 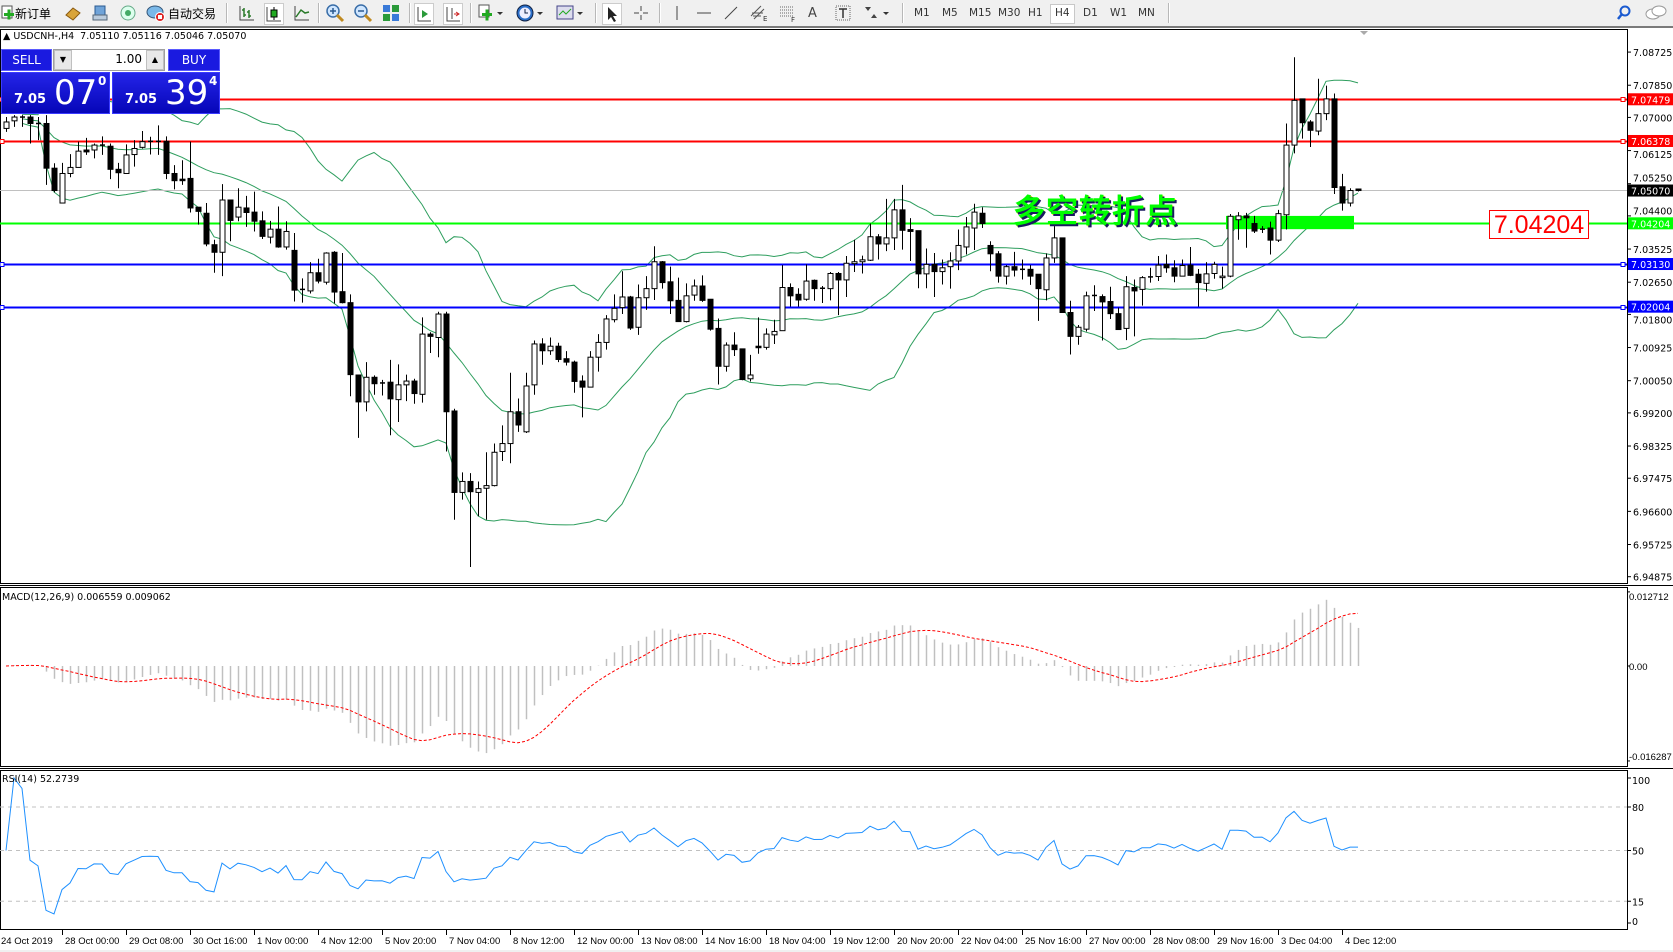 What do you see at coordinates (194, 60) in the screenshot?
I see `buy-button: BUY` at bounding box center [194, 60].